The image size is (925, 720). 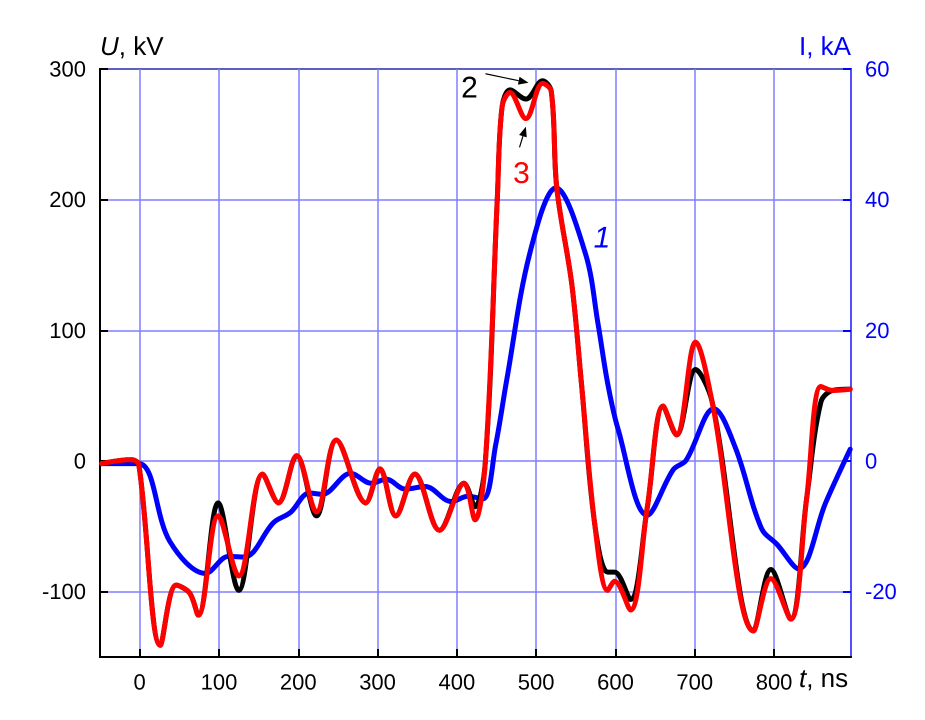 What do you see at coordinates (67, 69) in the screenshot?
I see `y-tick-label: 300` at bounding box center [67, 69].